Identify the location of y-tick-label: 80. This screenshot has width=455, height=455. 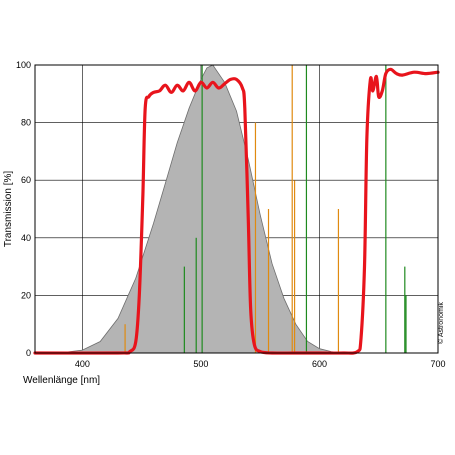
(26, 123).